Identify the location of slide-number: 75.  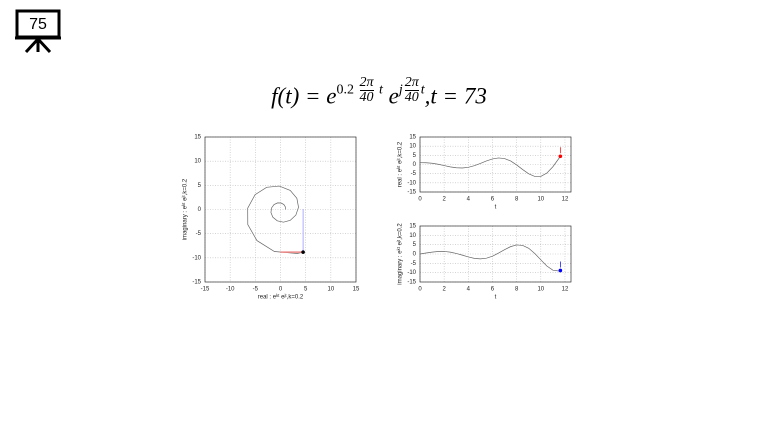
(38, 24).